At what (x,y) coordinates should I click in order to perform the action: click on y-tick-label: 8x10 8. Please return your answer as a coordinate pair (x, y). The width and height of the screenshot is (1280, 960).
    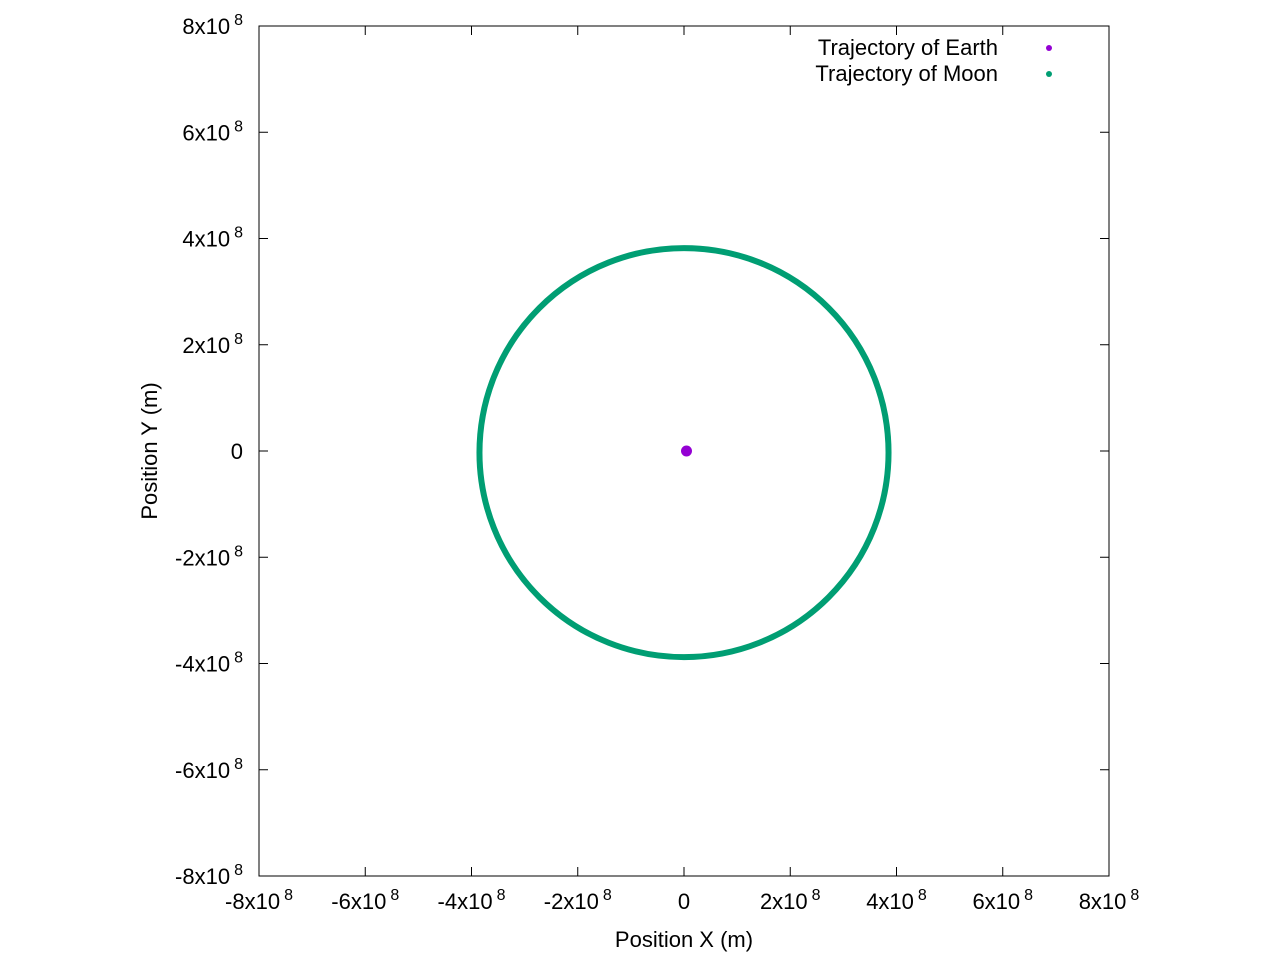
    Looking at the image, I should click on (212, 25).